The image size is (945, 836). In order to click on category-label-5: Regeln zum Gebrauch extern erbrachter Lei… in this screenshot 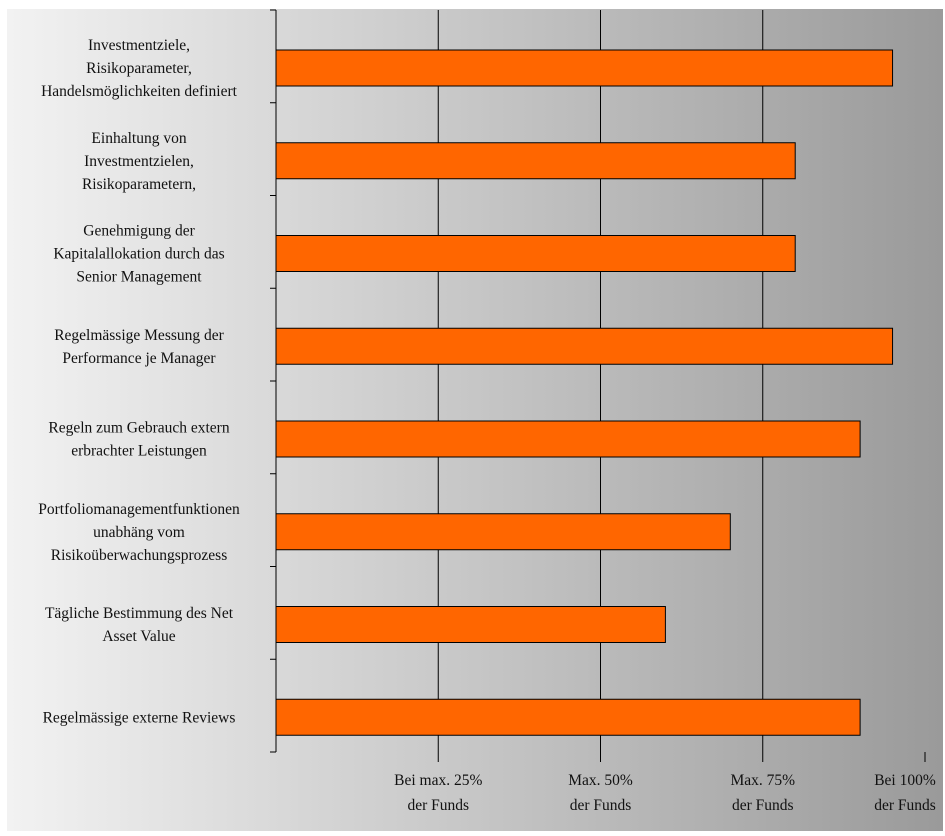, I will do `click(138, 440)`.